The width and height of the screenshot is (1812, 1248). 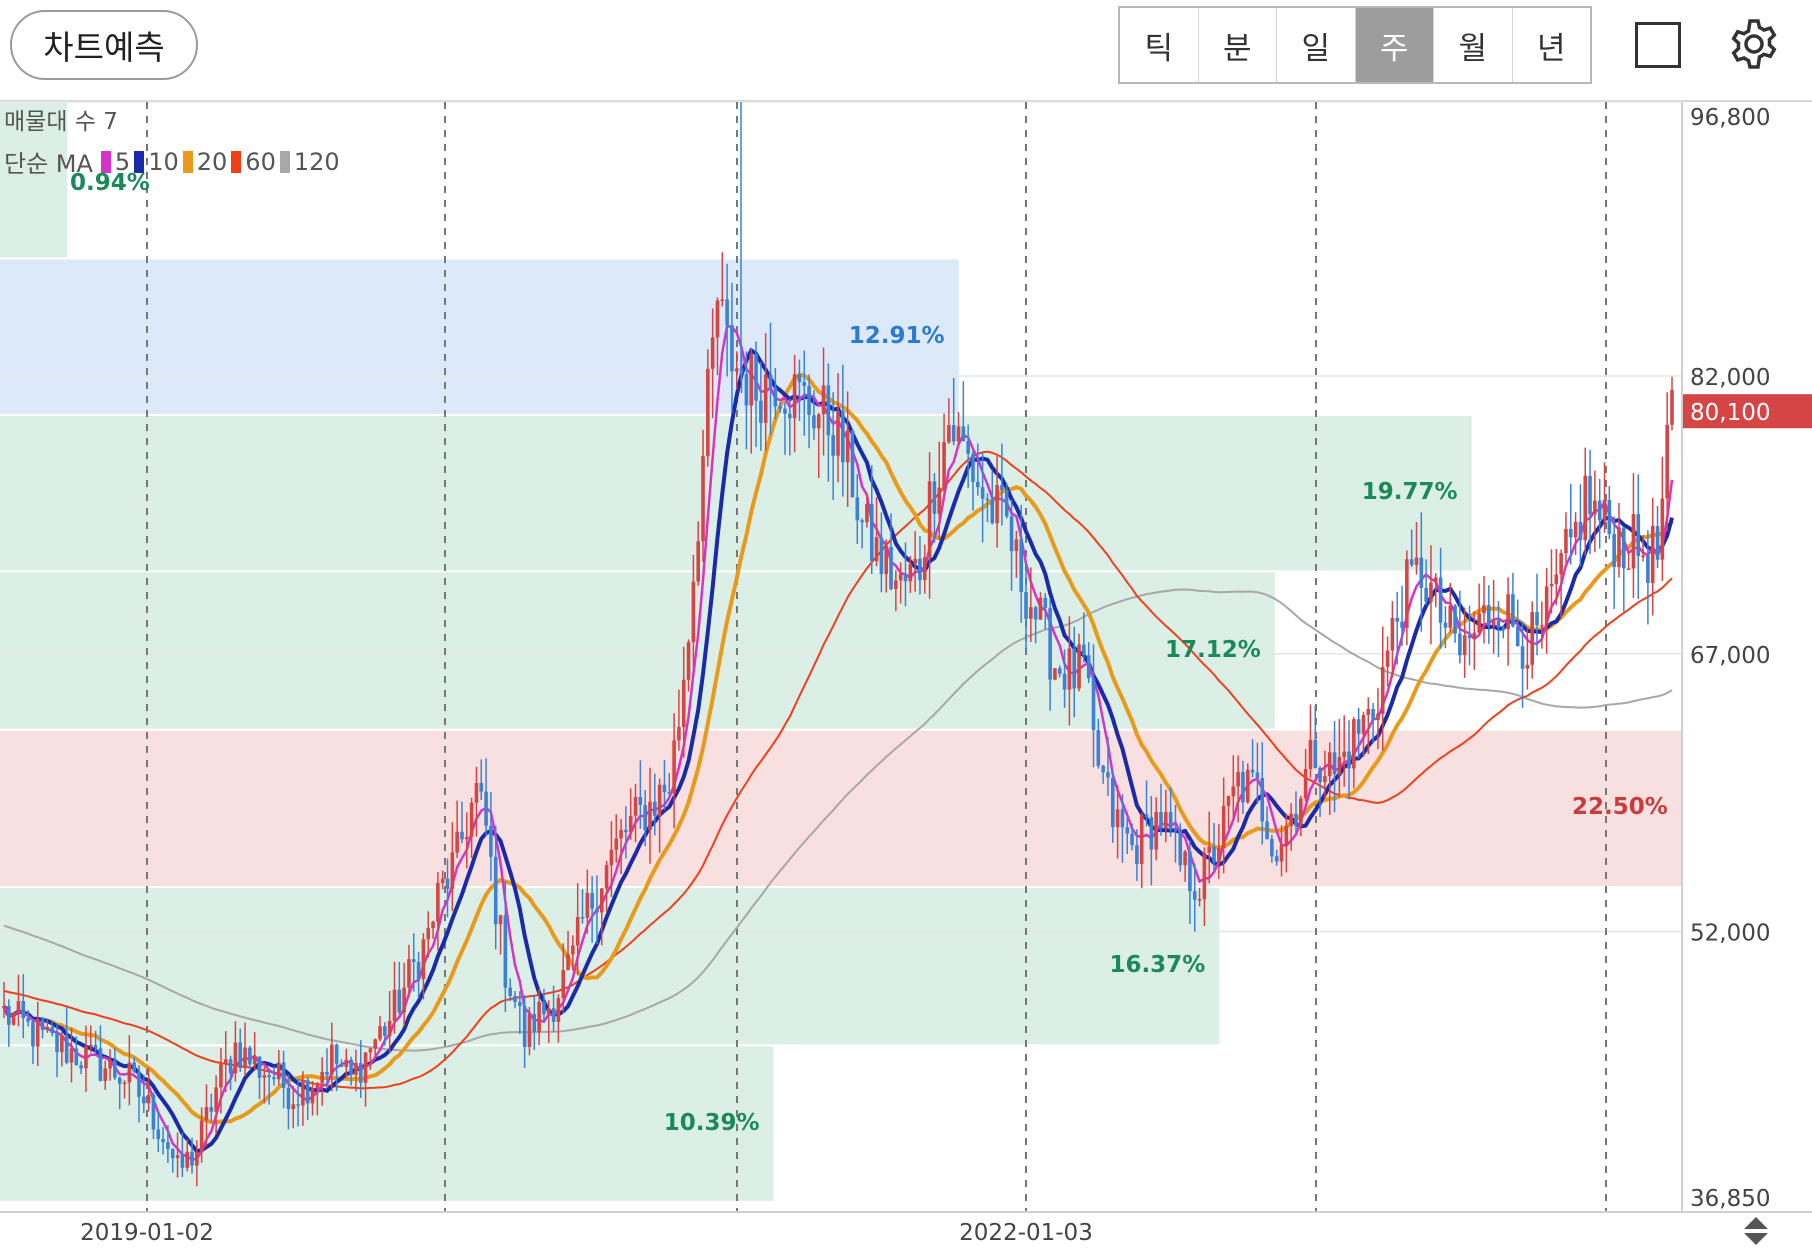 I want to click on gear-icon, so click(x=1754, y=44).